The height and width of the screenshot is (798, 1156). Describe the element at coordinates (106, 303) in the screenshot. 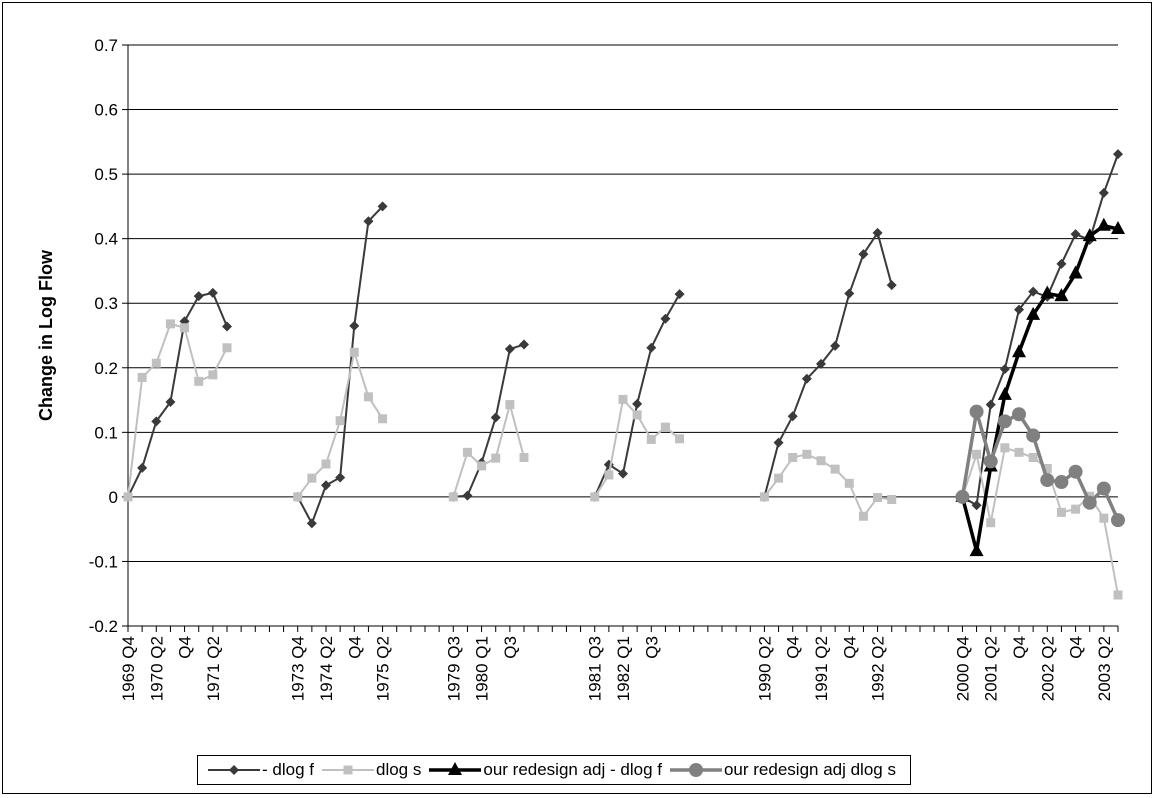

I see `y-tick-label: 0.3` at that location.